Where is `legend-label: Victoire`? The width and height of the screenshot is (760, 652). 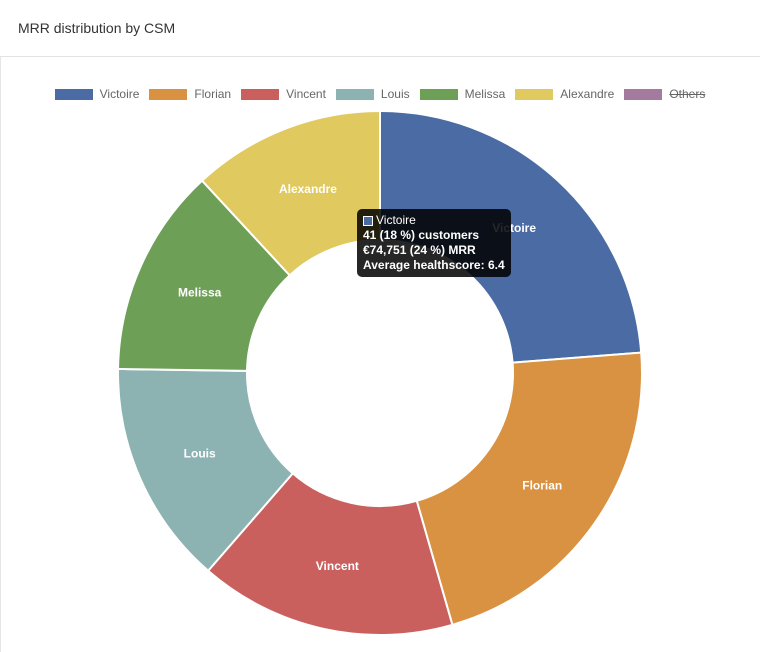
legend-label: Victoire is located at coordinates (119, 94).